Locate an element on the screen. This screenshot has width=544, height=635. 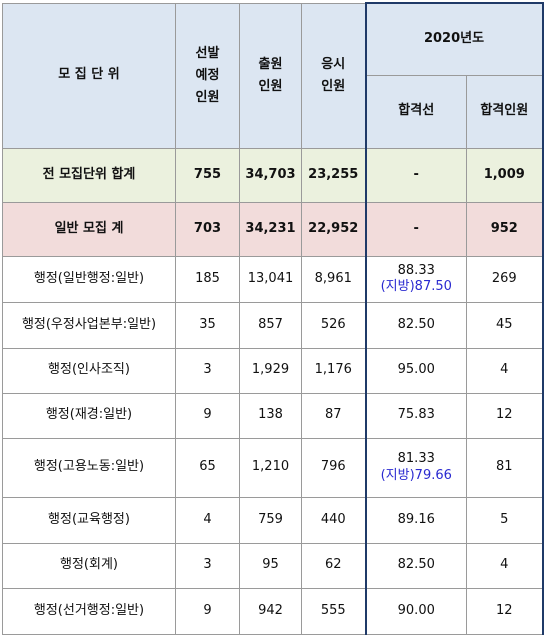
header-passers: 합격인원 is located at coordinates (504, 111).